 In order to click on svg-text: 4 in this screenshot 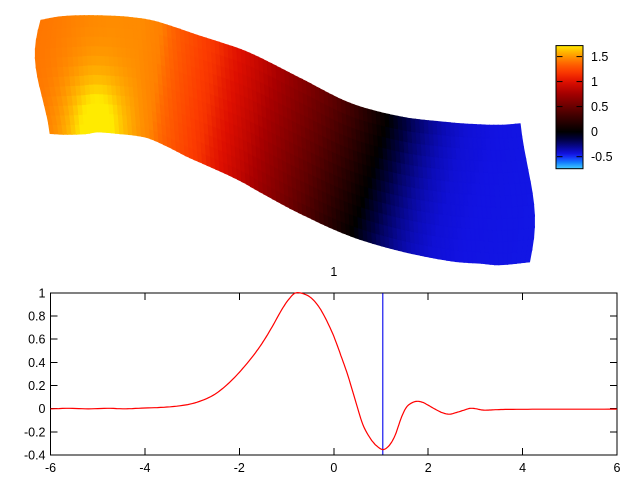, I will do `click(522, 468)`.